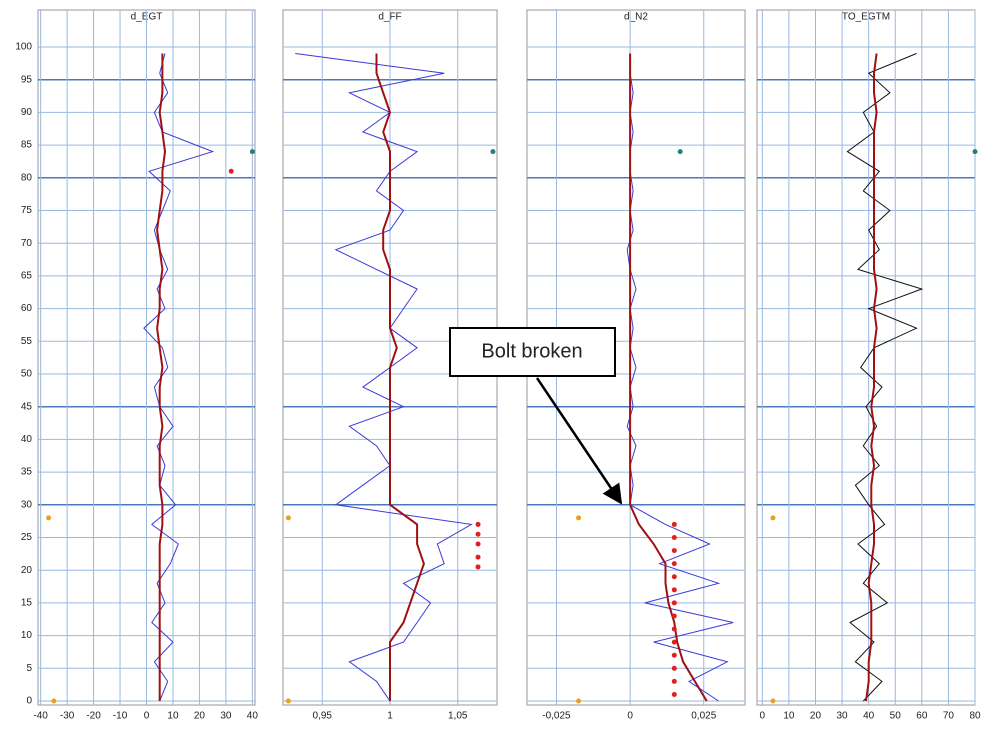 The image size is (986, 729). What do you see at coordinates (458, 716) in the screenshot?
I see `x-tick-label: 1,05` at bounding box center [458, 716].